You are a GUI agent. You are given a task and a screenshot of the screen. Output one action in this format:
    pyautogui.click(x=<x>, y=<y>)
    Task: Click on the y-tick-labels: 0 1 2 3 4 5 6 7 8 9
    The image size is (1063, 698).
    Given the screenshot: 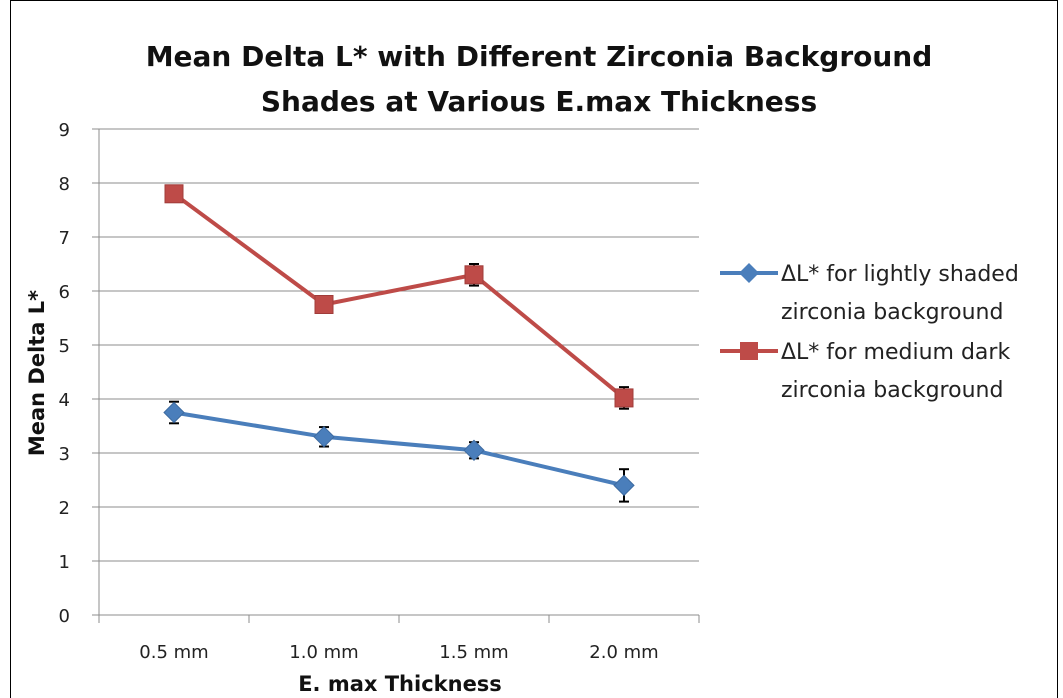 What is the action you would take?
    pyautogui.click(x=64, y=373)
    